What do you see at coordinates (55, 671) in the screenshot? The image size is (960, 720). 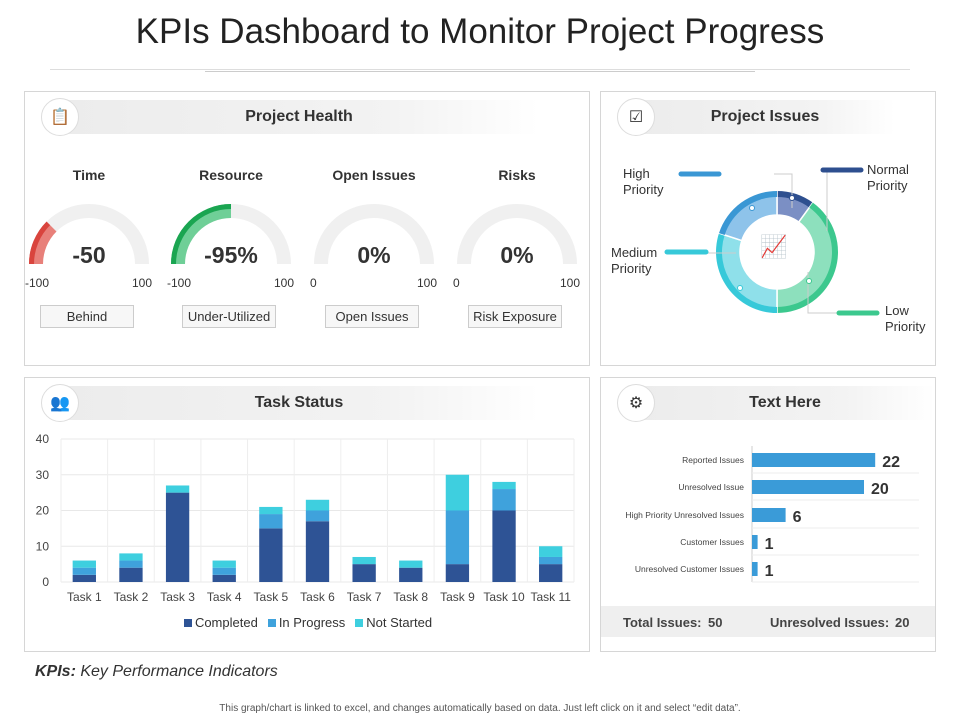 I see `kpi-abbr: KPIs:` at bounding box center [55, 671].